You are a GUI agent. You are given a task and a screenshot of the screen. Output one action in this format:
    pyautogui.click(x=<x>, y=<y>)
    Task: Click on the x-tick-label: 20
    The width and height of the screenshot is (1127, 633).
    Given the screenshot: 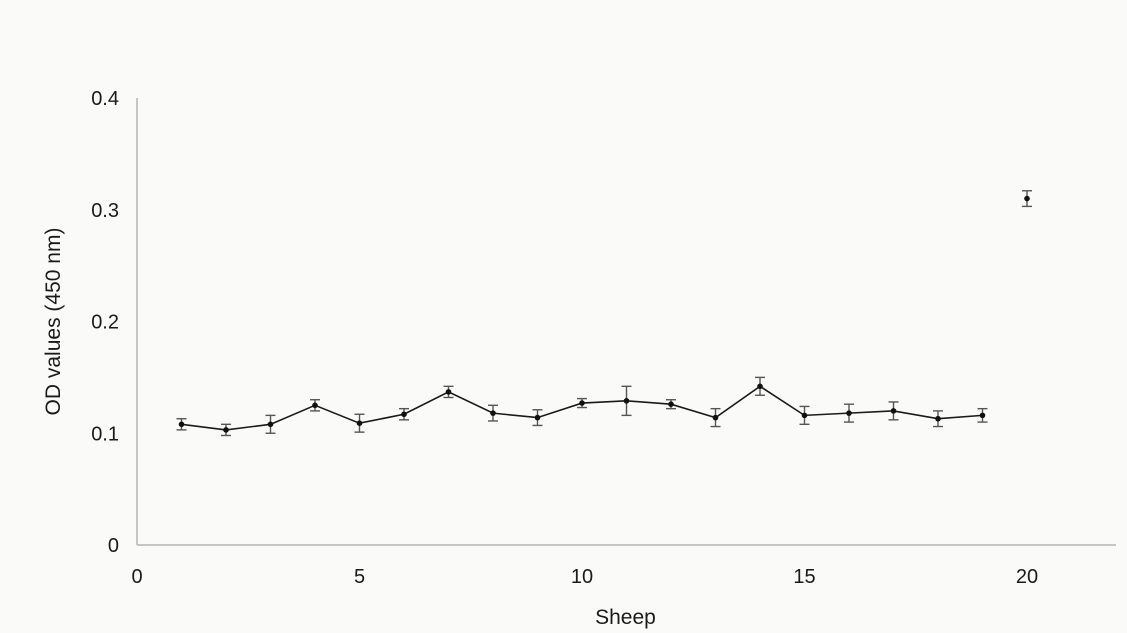 What is the action you would take?
    pyautogui.click(x=1027, y=577)
    